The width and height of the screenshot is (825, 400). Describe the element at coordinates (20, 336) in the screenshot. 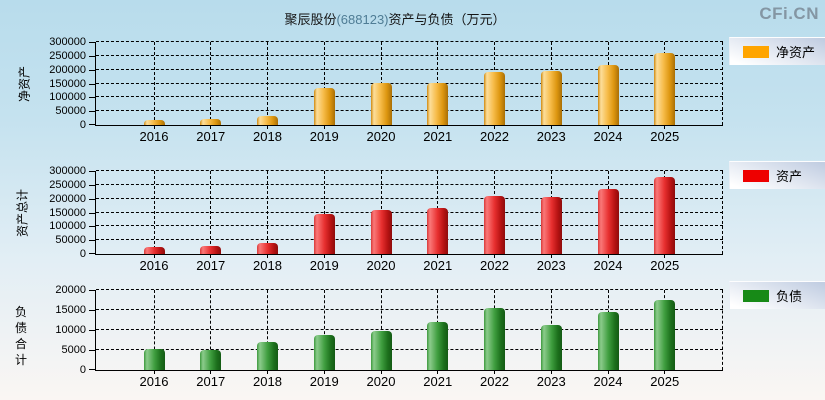

I see `y-axis-title-total-liabilities: 负债合计` at that location.